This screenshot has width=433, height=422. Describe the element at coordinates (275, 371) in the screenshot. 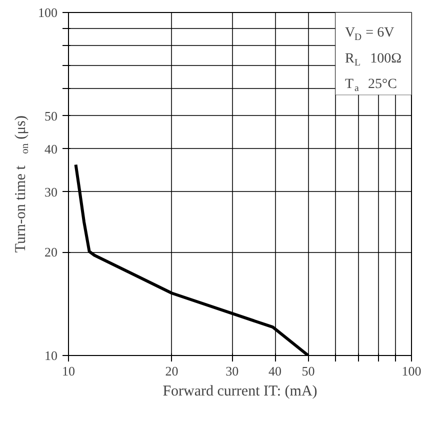

I see `x-tick-label: 40` at that location.